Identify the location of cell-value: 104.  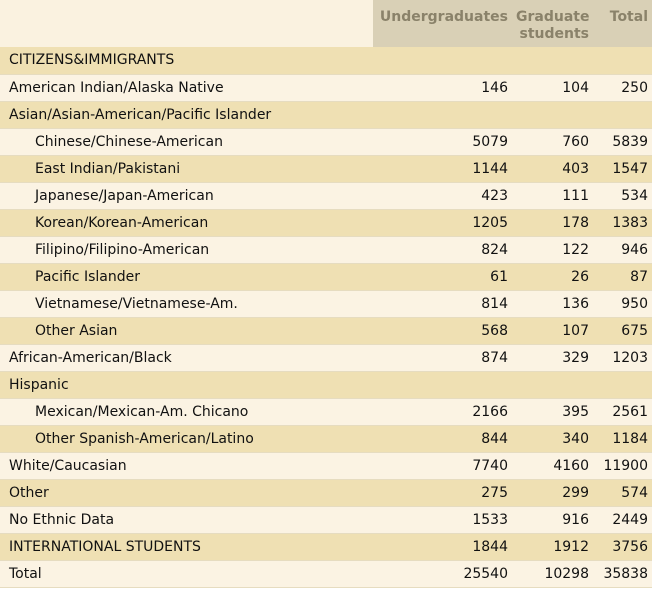
(552, 88).